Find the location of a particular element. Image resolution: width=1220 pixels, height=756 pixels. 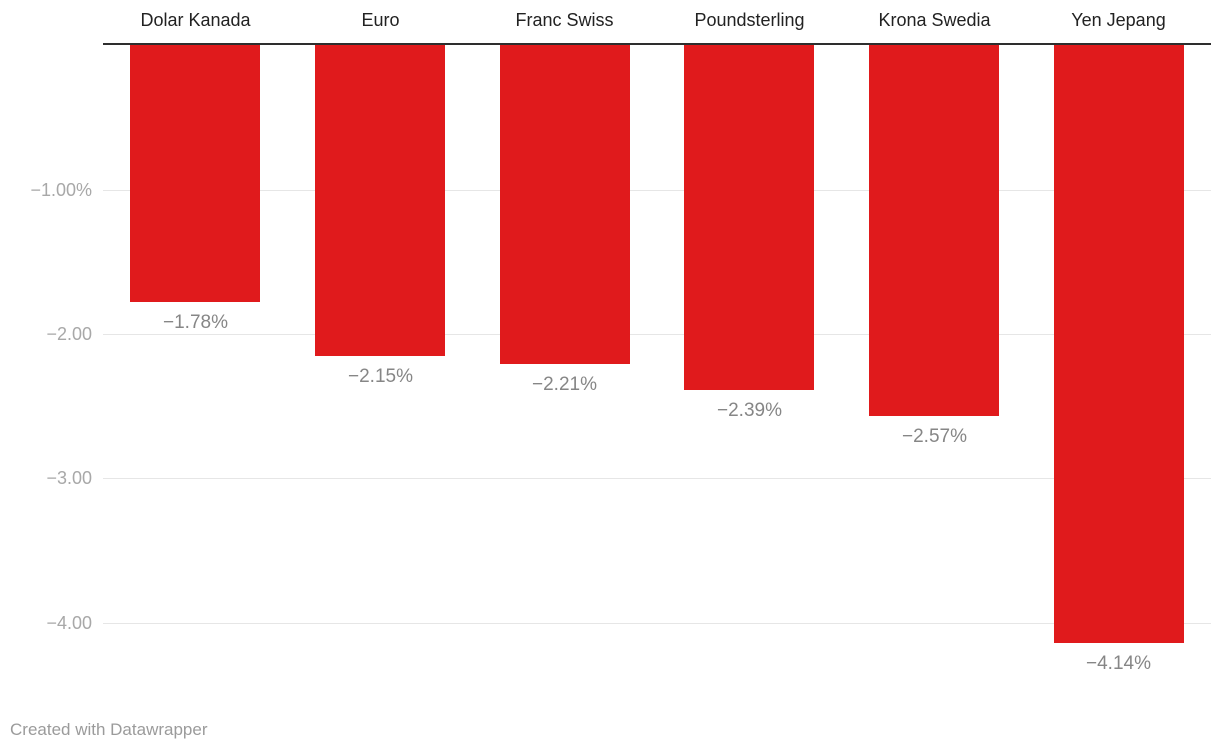

bar-franc-swiss is located at coordinates (565, 204).